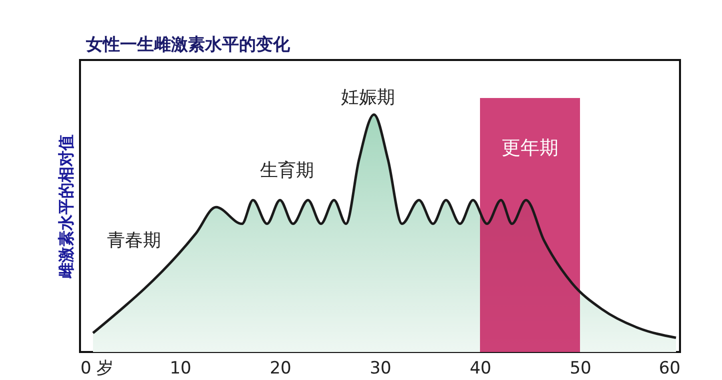 This screenshot has width=722, height=380. I want to click on annotation: 生育期, so click(287, 170).